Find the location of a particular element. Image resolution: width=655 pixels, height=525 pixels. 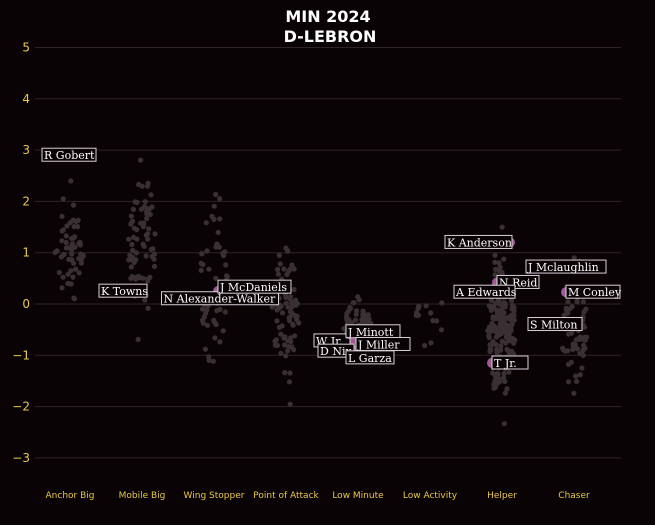

player-label-text: J Miller is located at coordinates (378, 344).